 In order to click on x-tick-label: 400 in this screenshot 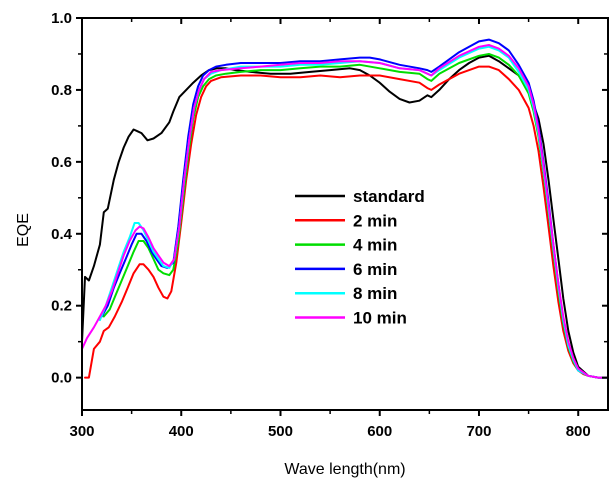, I will do `click(181, 431)`.